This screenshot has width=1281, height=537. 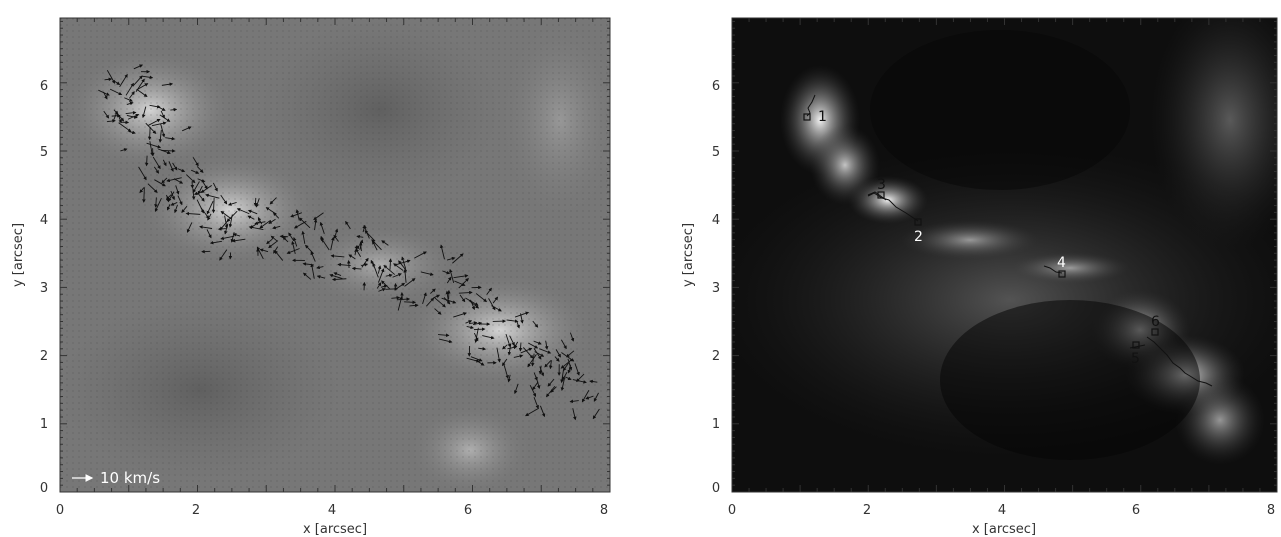 What do you see at coordinates (688, 255) in the screenshot?
I see `y-axis-title: y [arcsec]` at bounding box center [688, 255].